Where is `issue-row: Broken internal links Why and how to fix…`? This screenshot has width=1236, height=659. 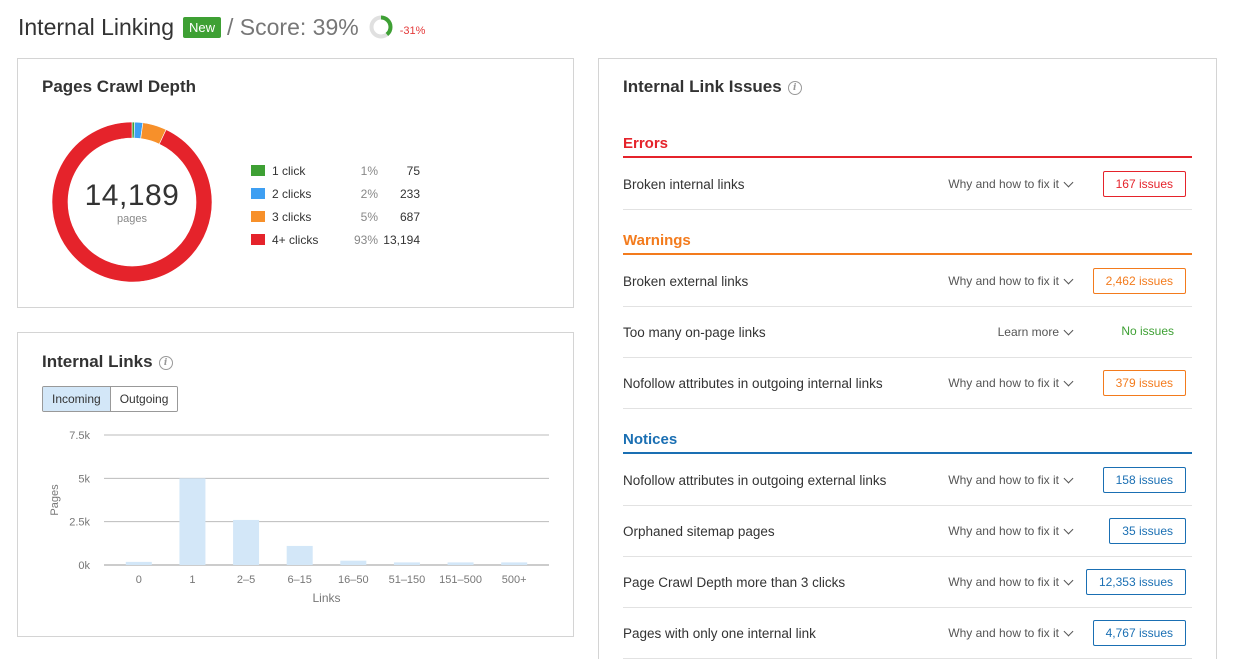 issue-row: Broken internal links Why and how to fix… is located at coordinates (907, 184).